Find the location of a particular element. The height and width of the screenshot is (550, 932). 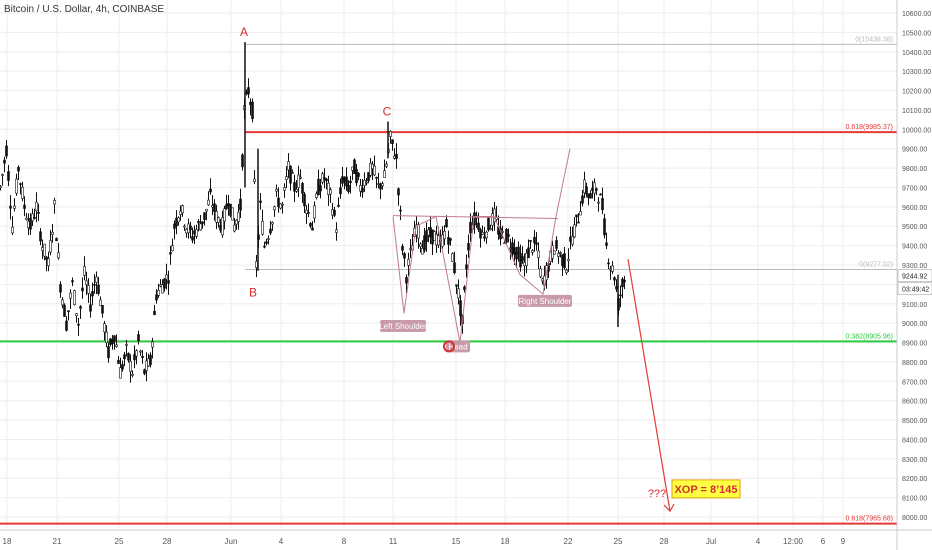

y-tick-label: 10600.00 is located at coordinates (916, 14).